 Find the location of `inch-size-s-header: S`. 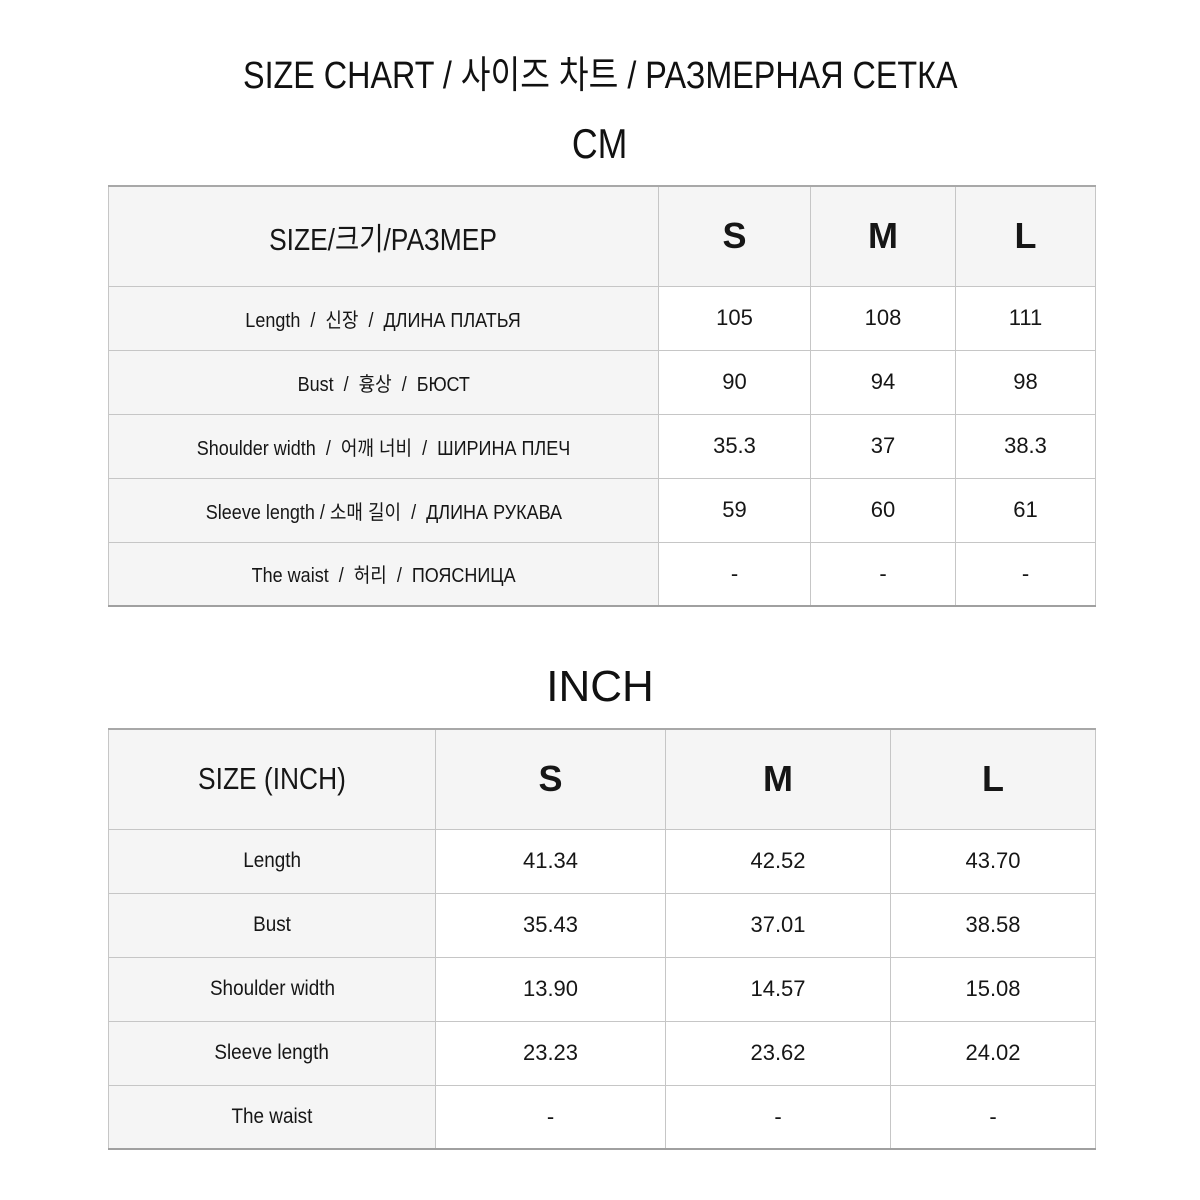

inch-size-s-header: S is located at coordinates (550, 779).